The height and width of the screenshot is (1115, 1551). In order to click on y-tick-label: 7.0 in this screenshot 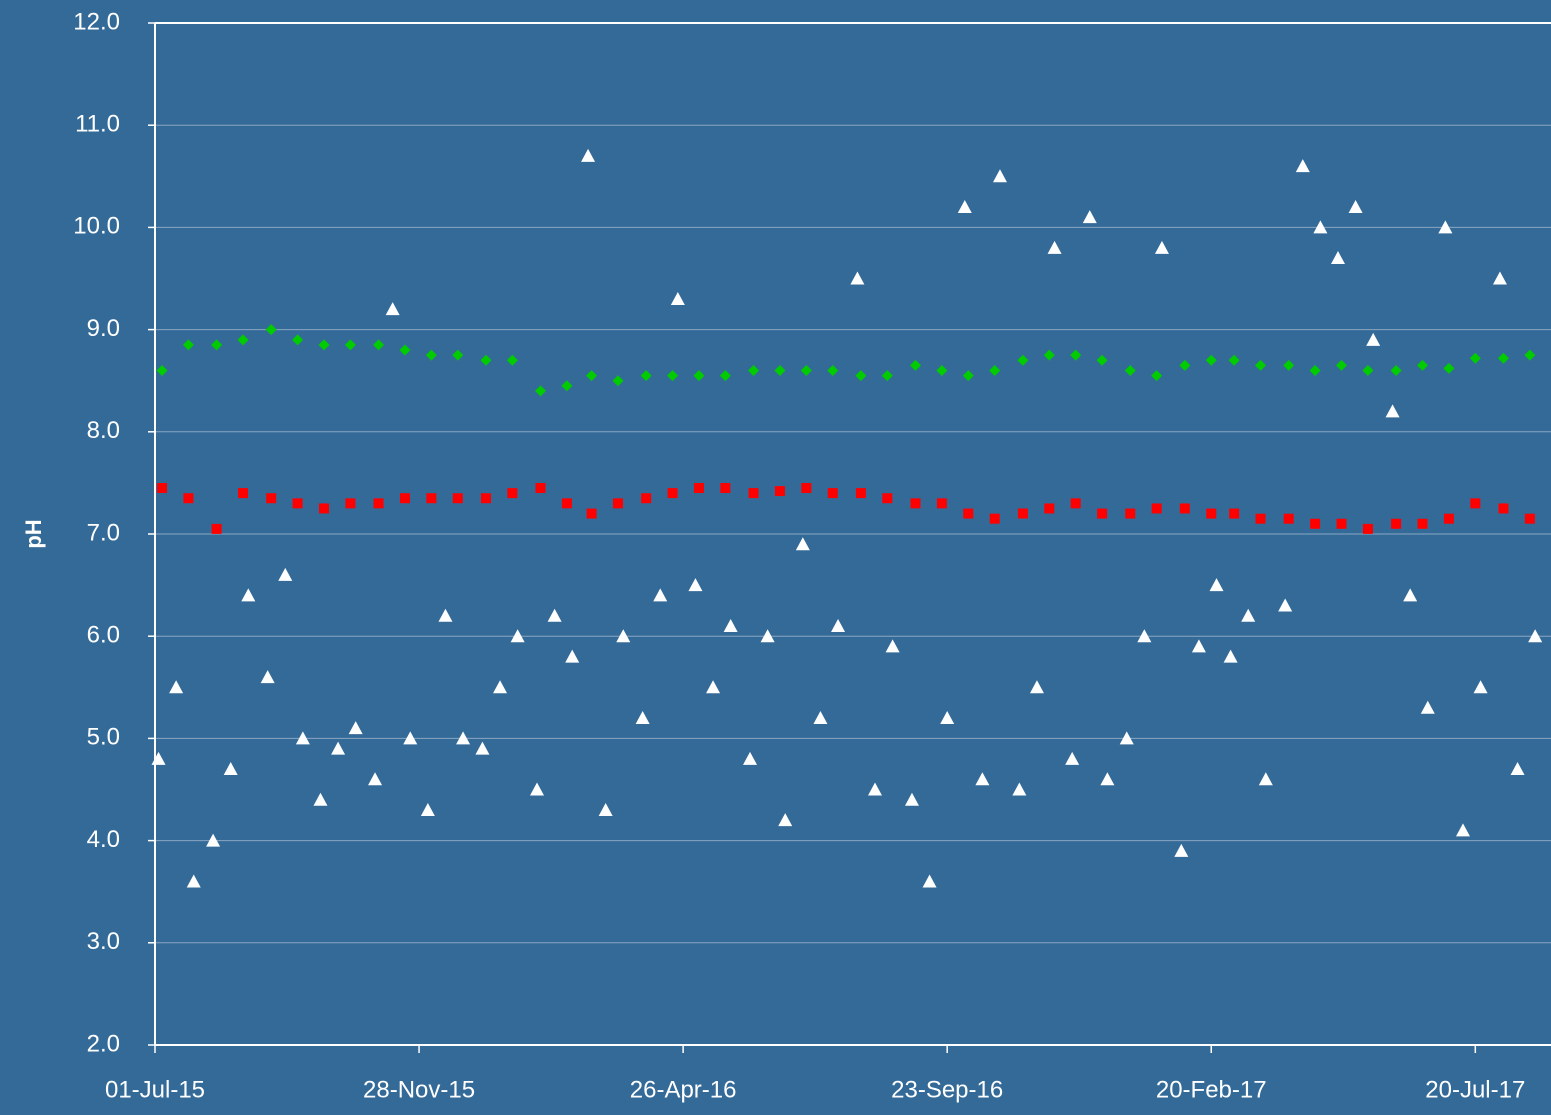, I will do `click(103, 532)`.